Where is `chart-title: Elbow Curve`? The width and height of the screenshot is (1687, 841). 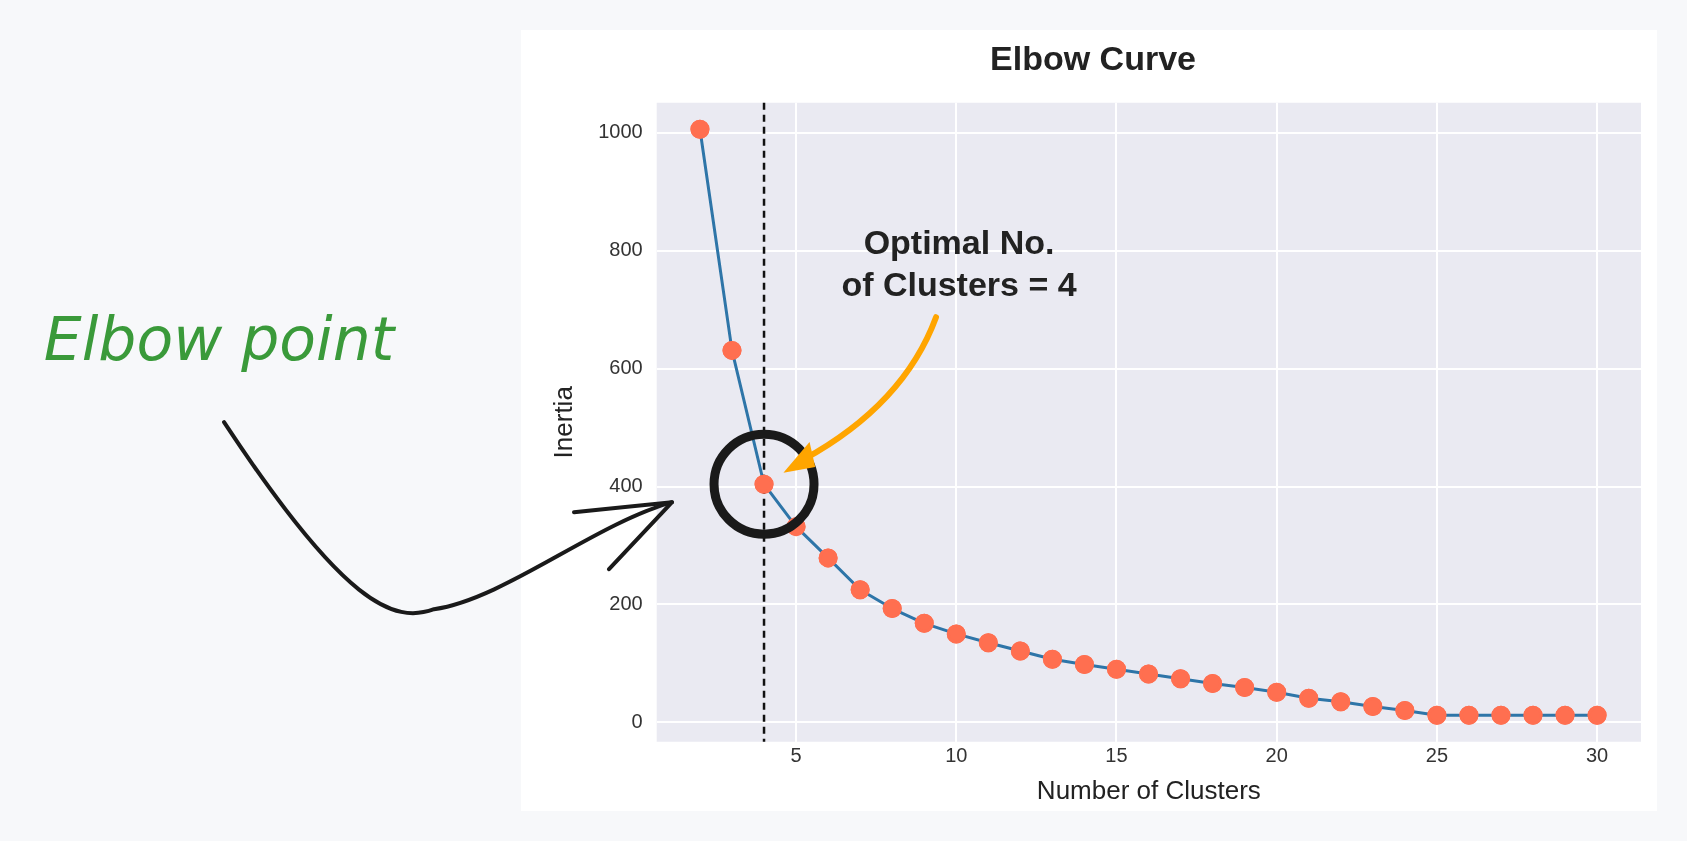 chart-title: Elbow Curve is located at coordinates (1093, 57).